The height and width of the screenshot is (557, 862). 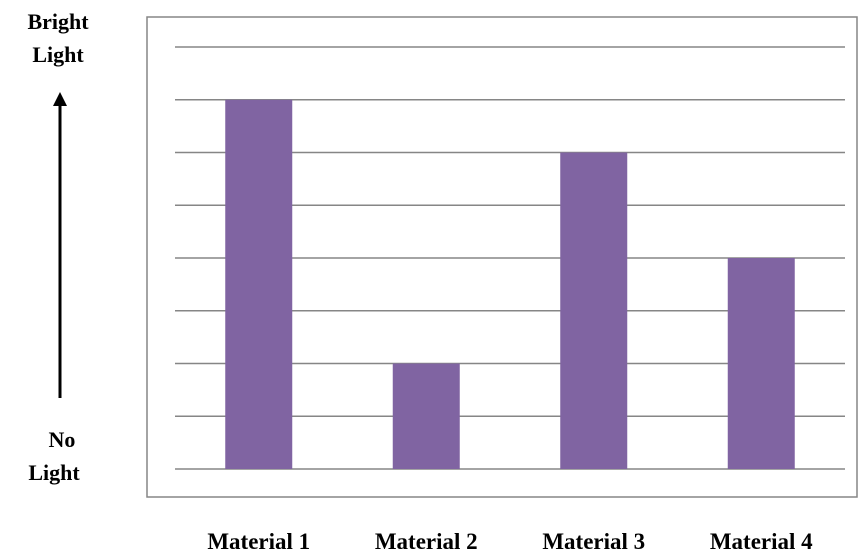 What do you see at coordinates (258, 541) in the screenshot?
I see `category-label: Material 1` at bounding box center [258, 541].